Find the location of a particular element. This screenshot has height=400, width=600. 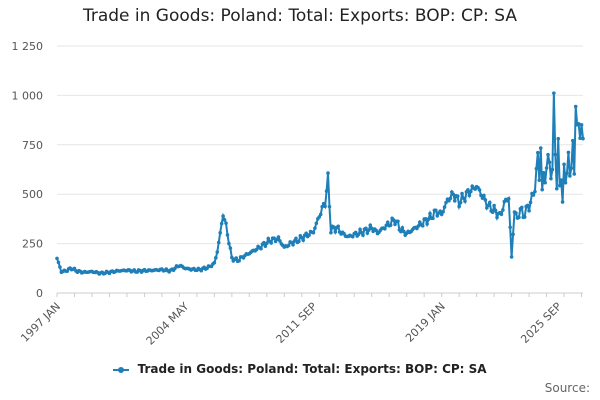

source-label: Source: is located at coordinates (567, 388).